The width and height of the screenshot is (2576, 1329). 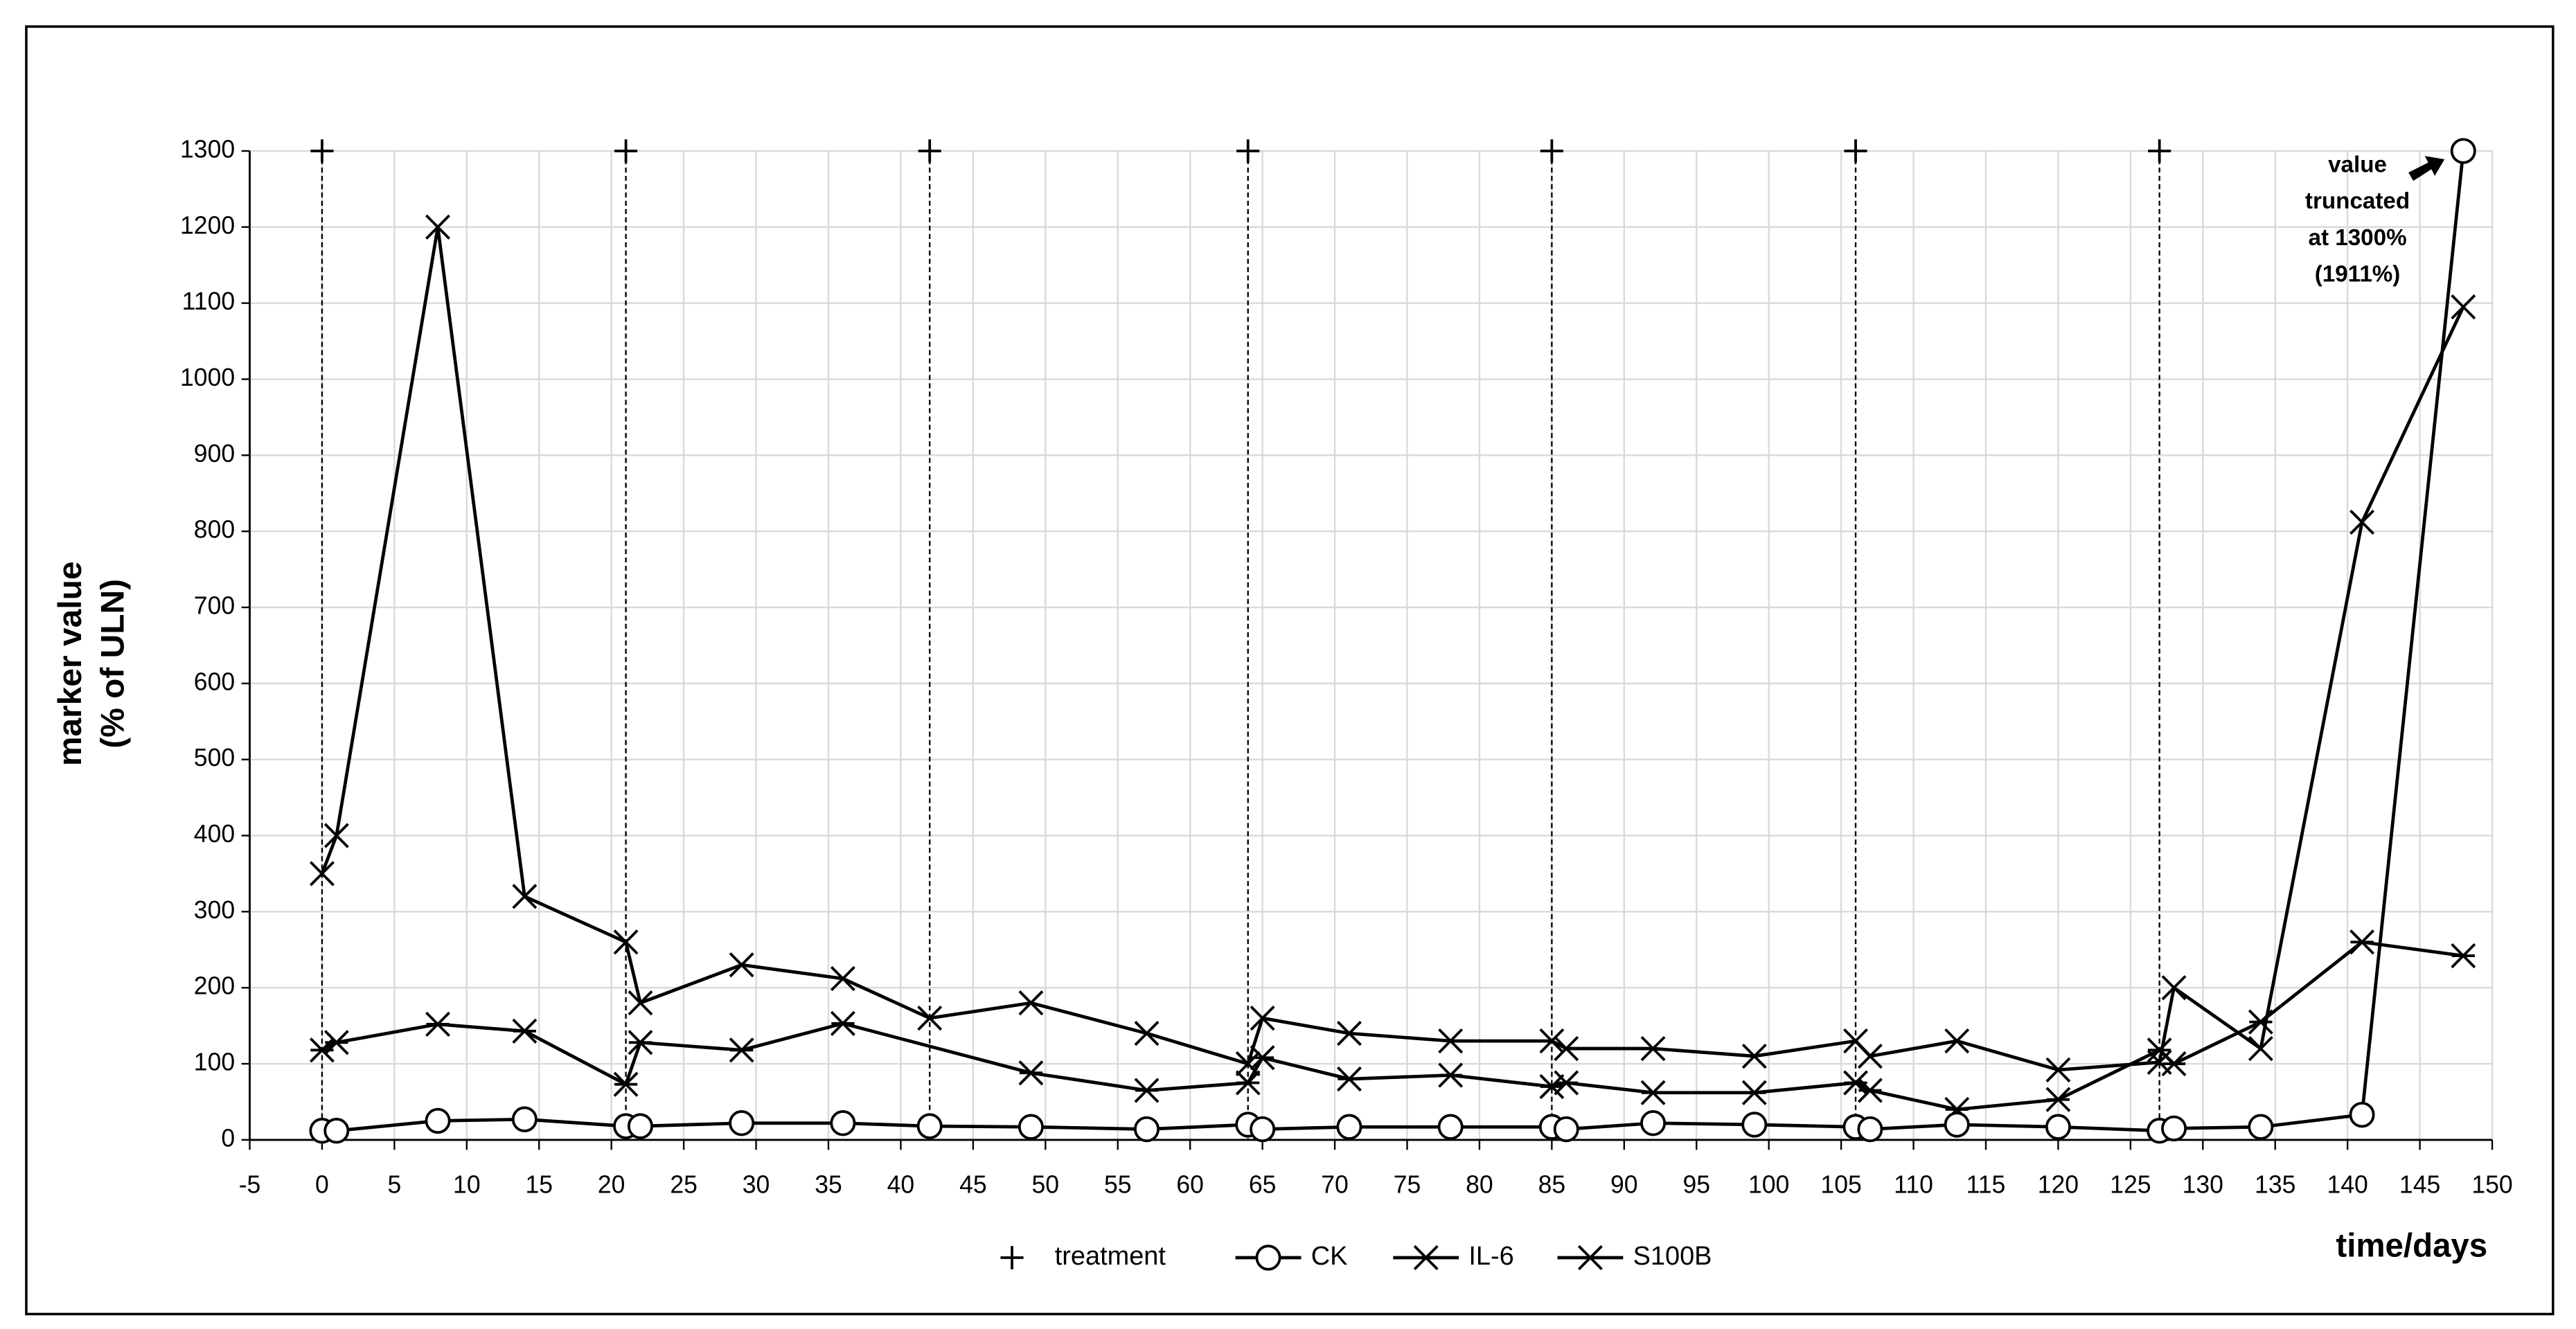 I want to click on x-tick-label: 50, so click(x=1046, y=1184).